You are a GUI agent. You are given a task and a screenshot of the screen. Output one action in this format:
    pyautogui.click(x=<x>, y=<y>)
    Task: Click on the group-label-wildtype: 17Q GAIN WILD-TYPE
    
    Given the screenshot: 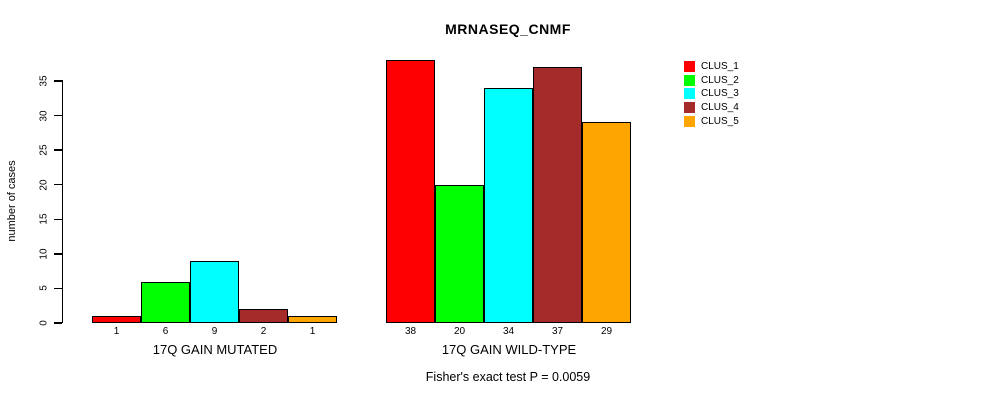 What is the action you would take?
    pyautogui.click(x=509, y=349)
    